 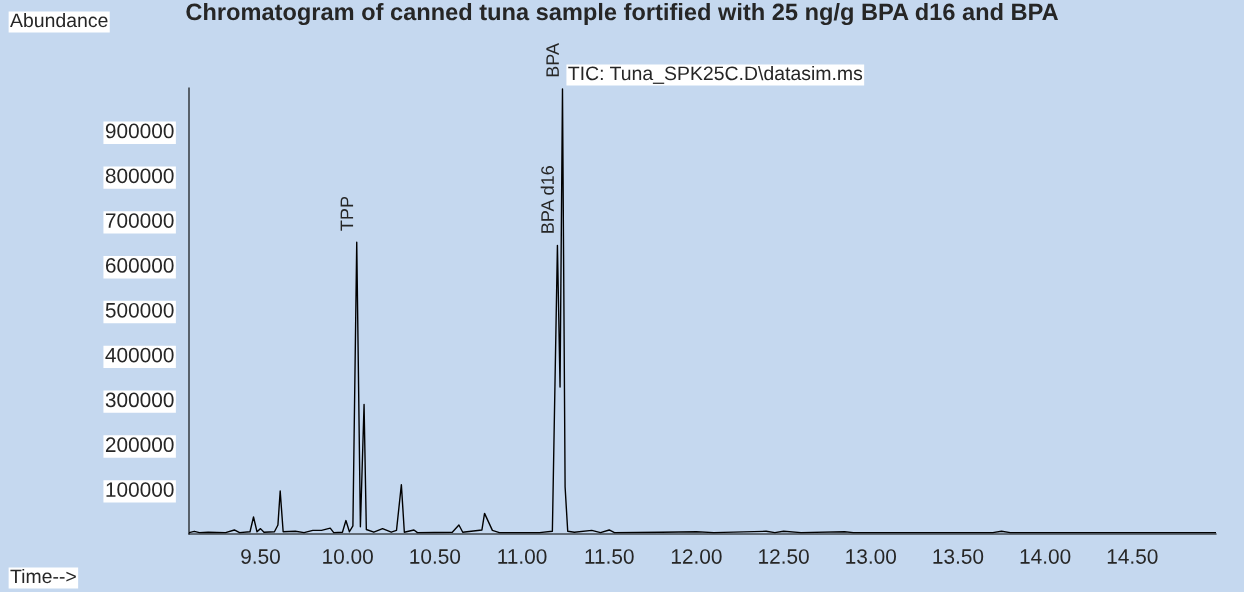 What do you see at coordinates (609, 556) in the screenshot?
I see `x-tick-label: 11.50` at bounding box center [609, 556].